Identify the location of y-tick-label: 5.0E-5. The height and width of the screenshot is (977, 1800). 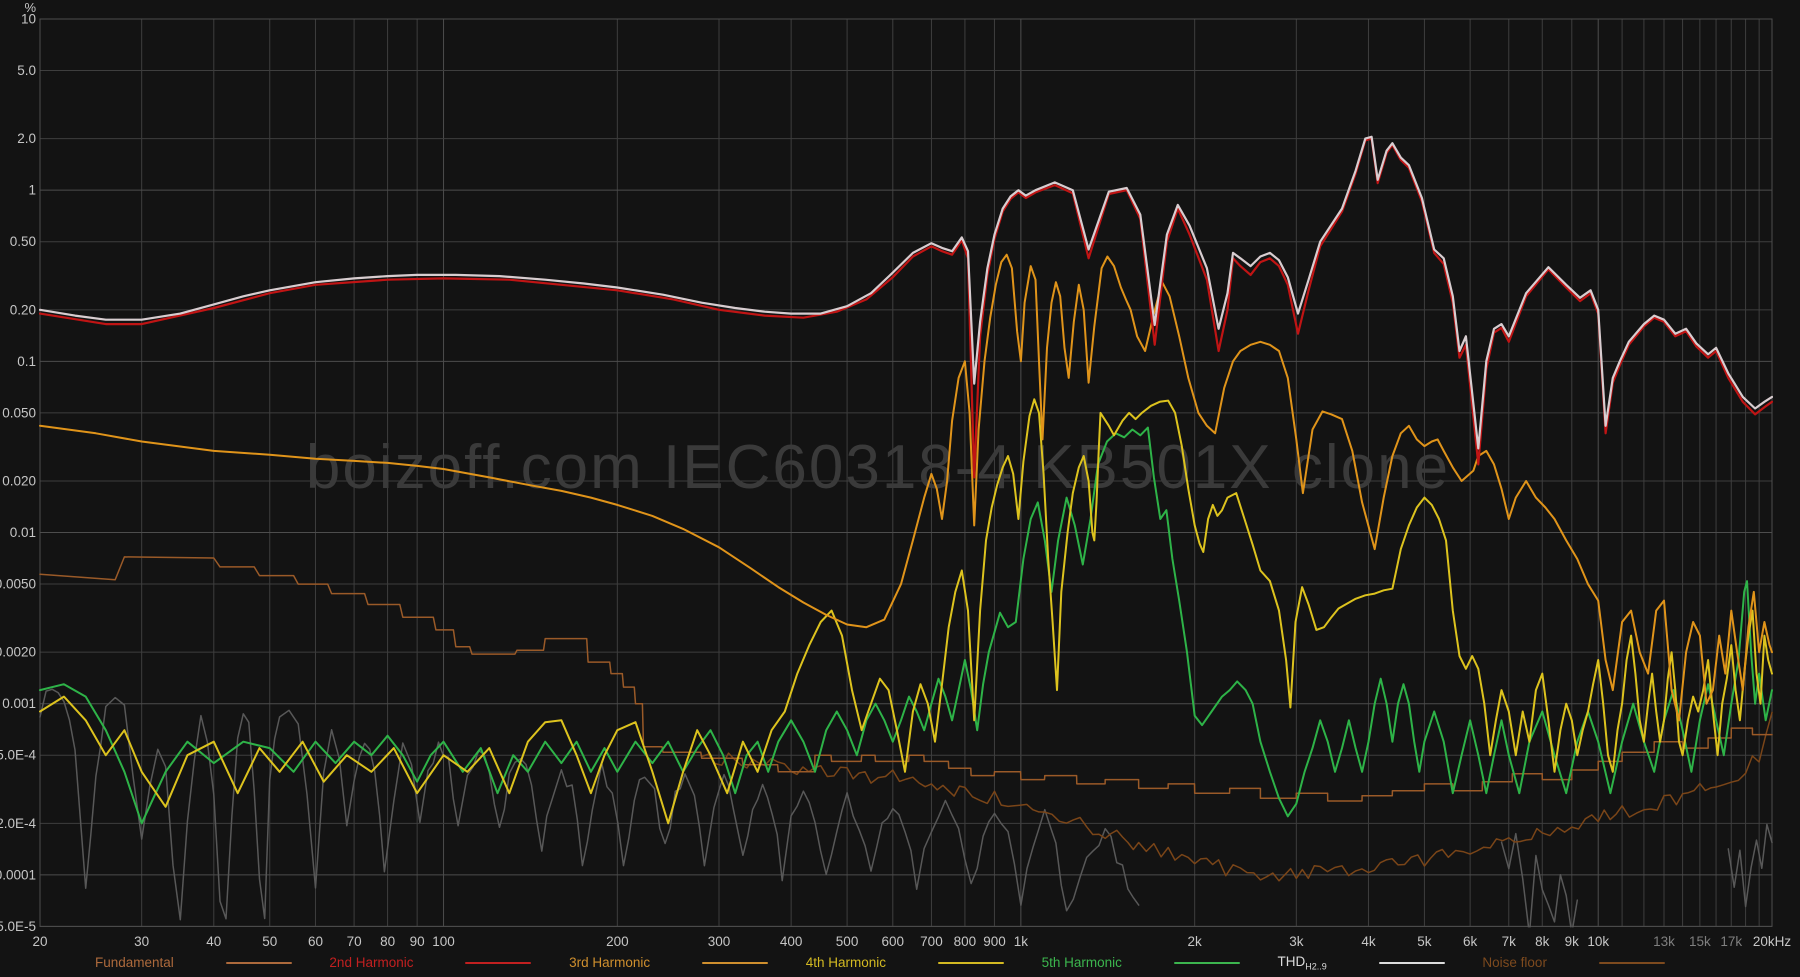
(18, 926).